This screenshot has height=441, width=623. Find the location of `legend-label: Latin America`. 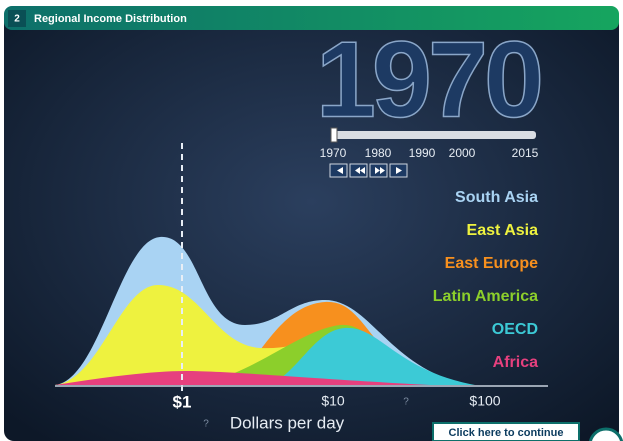

legend-label: Latin America is located at coordinates (485, 296).